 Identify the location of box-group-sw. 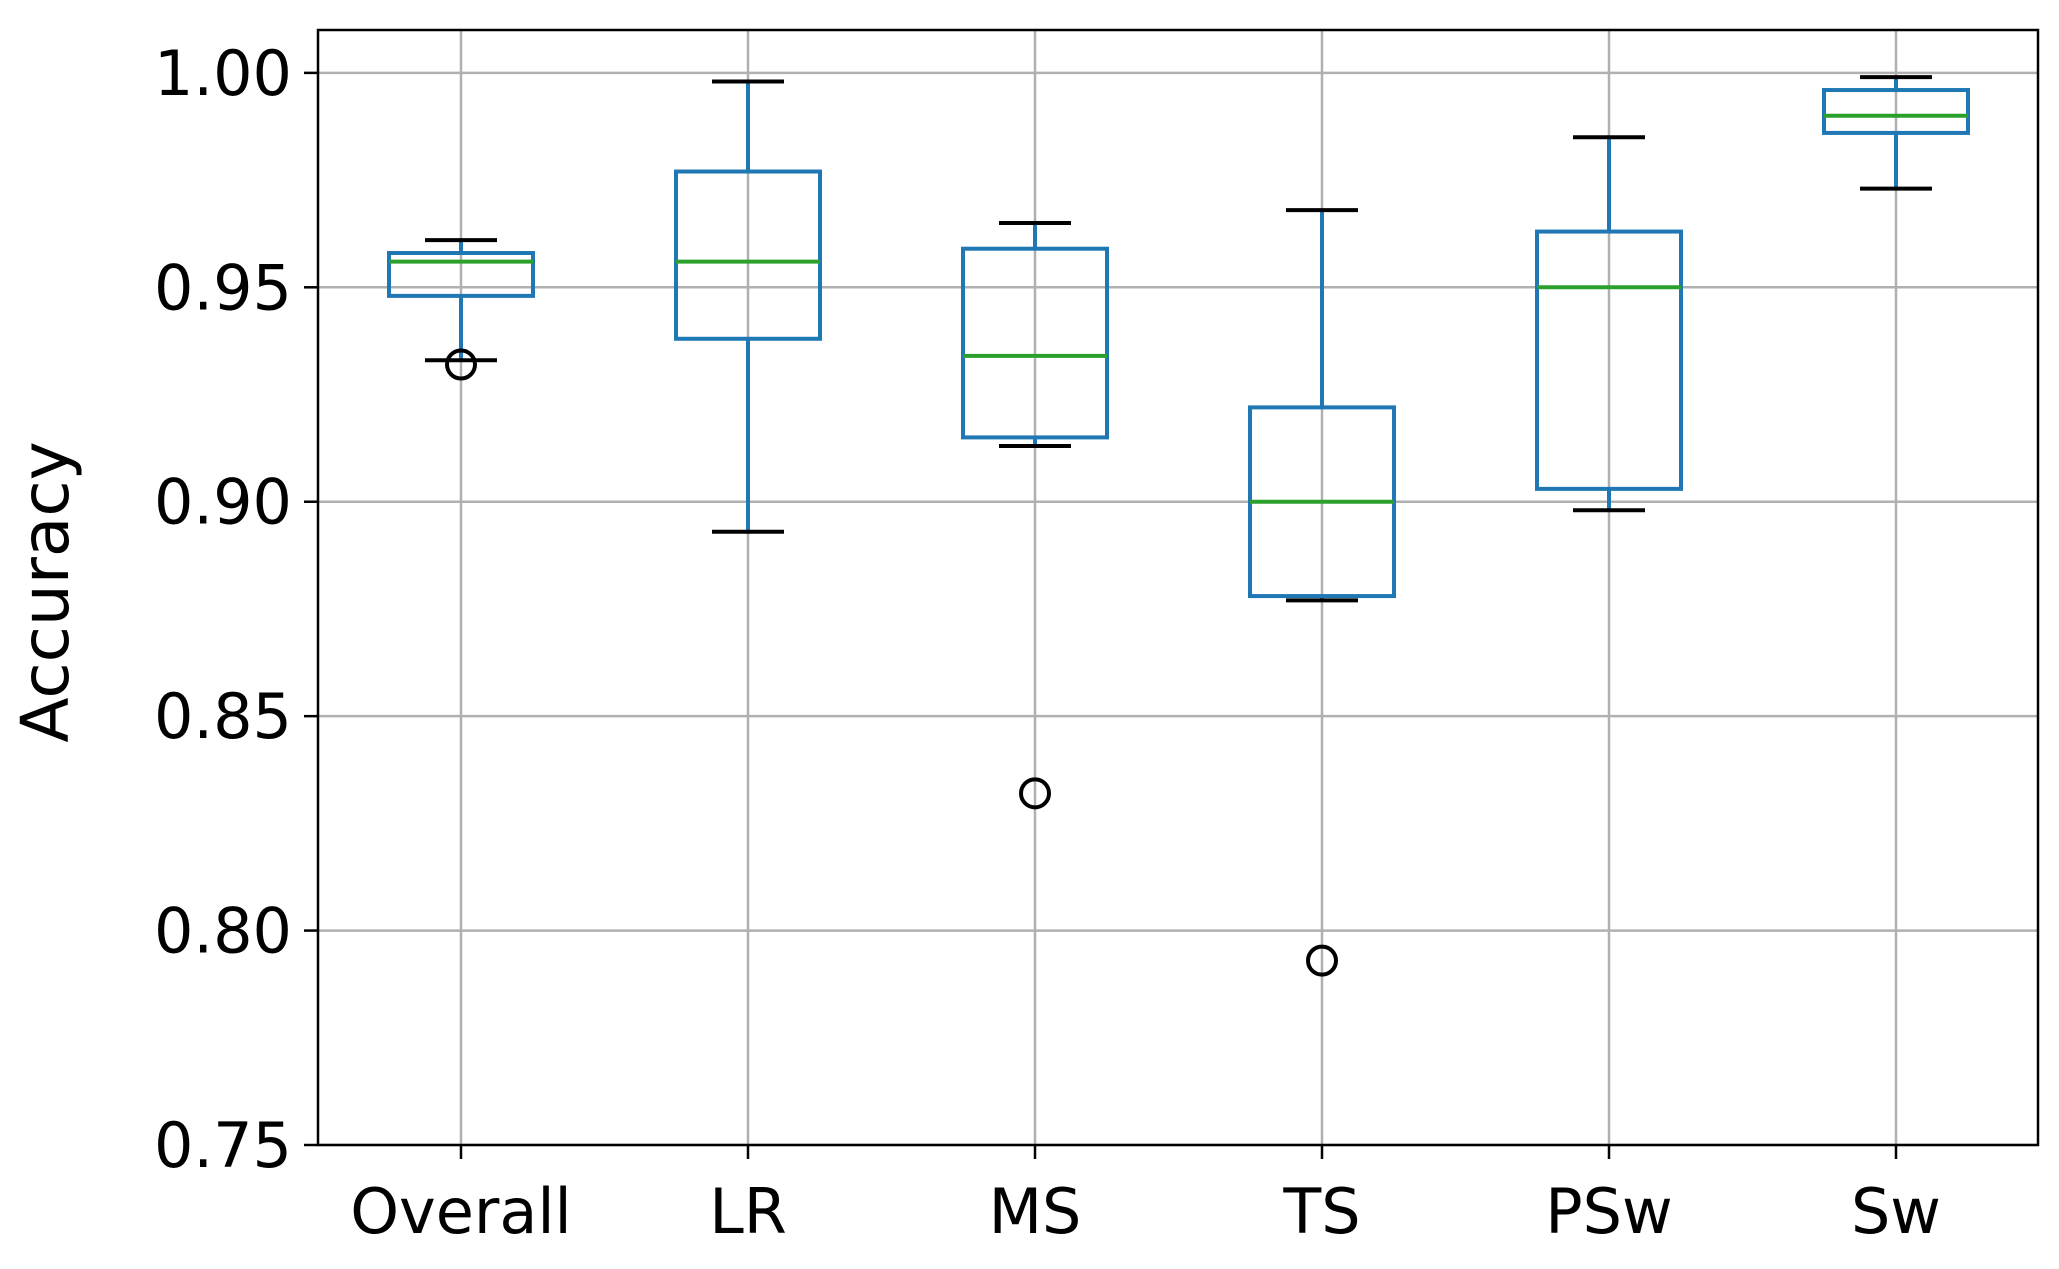
(1896, 133).